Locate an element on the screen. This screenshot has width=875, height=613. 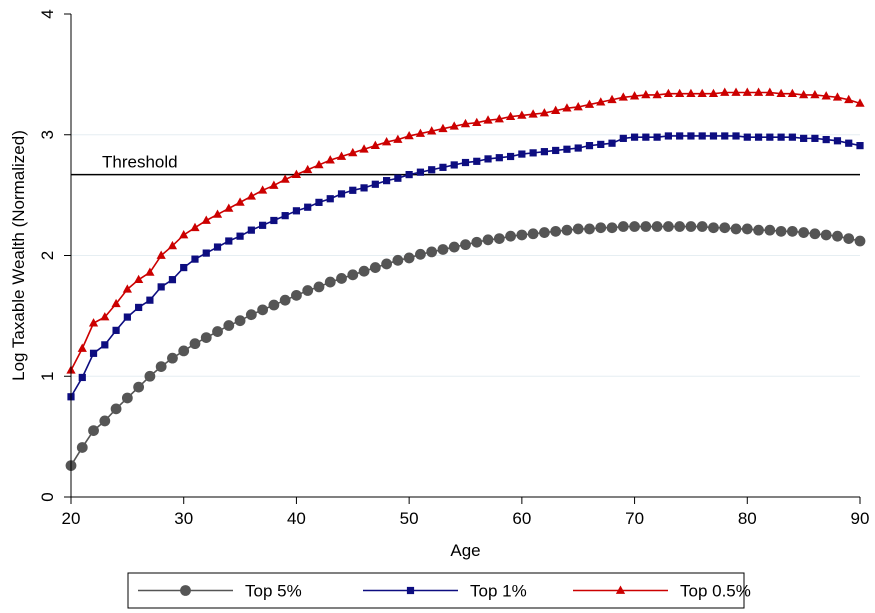
legend-item-0: Top 5% is located at coordinates (220, 591).